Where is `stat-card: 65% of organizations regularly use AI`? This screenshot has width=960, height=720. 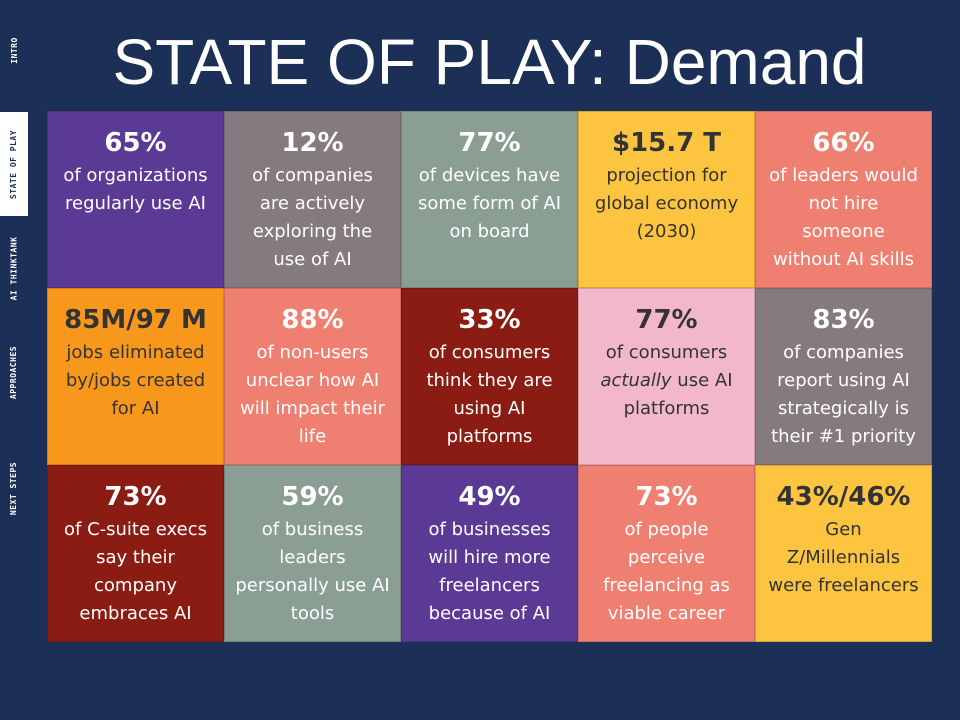
stat-card: 65% of organizations regularly use AI is located at coordinates (135, 199).